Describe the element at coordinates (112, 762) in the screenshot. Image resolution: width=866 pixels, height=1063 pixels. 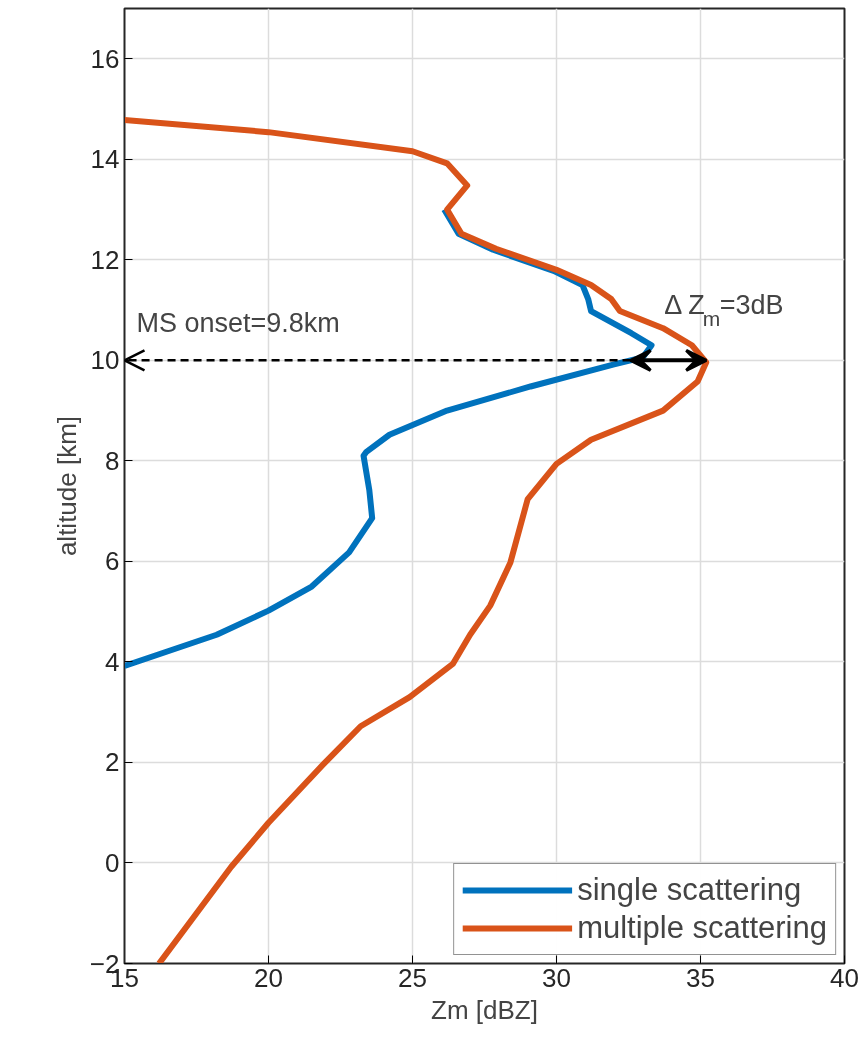
I see `y-tick-label: 2` at that location.